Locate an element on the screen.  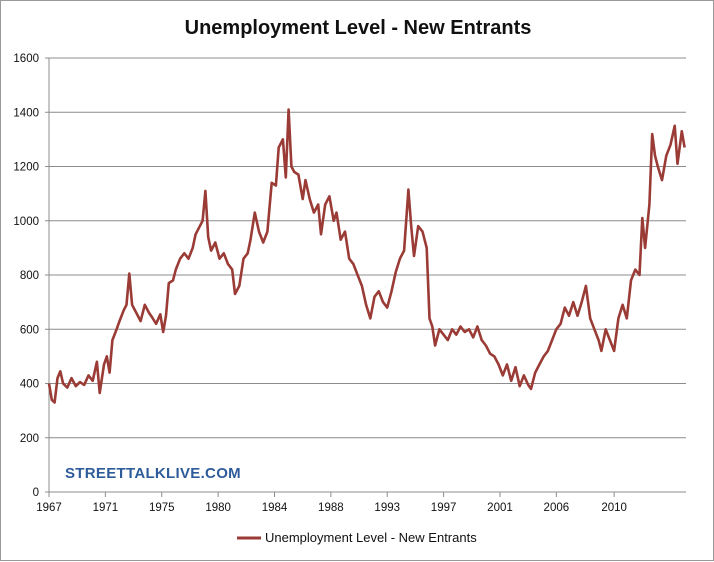
y-axis-ticks: 0 200 400 600 800 1000 1200 1400 1600 is located at coordinates (31, 276).